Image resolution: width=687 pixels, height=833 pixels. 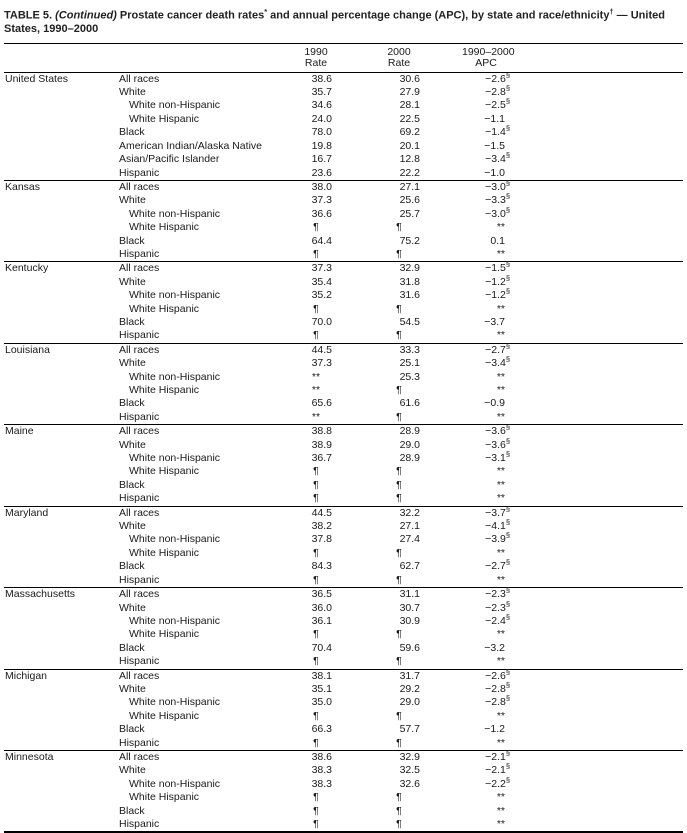 What do you see at coordinates (343, 825) in the screenshot?
I see `table-row: Hispanic ¶ ¶ **` at bounding box center [343, 825].